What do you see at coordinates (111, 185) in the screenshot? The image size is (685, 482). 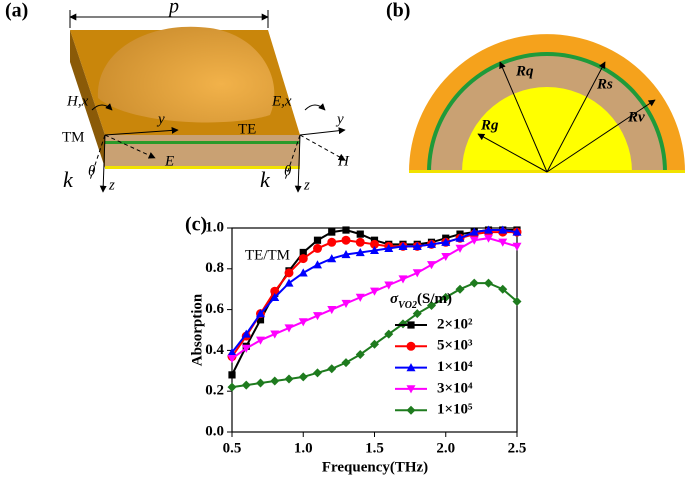 I see `axis-label: z` at bounding box center [111, 185].